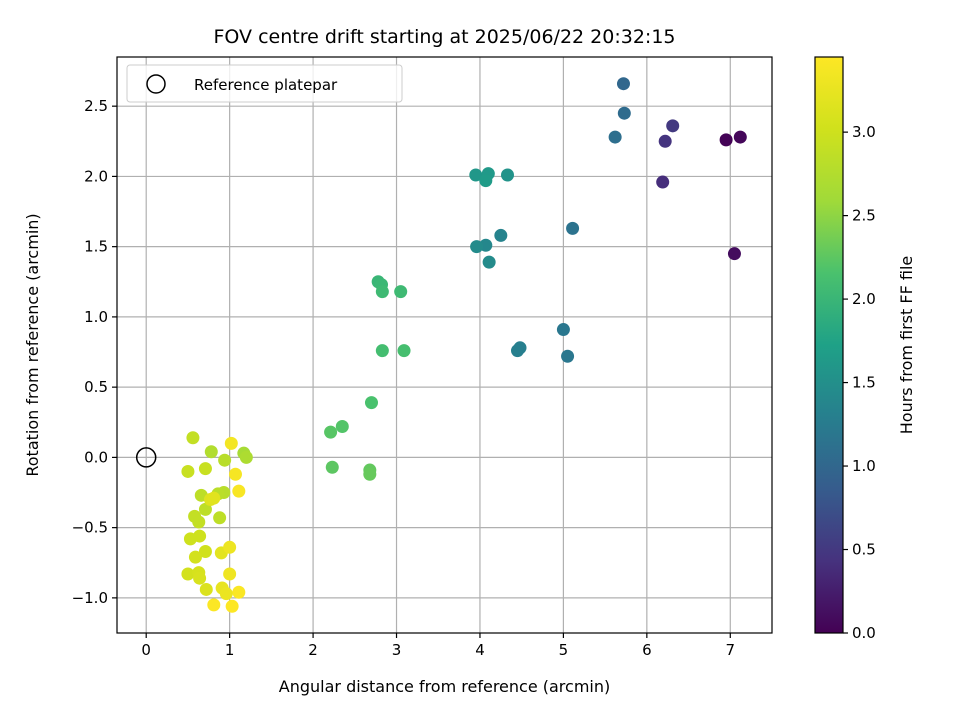 The image size is (960, 724). What do you see at coordinates (438, 646) in the screenshot?
I see `x-axis: 0 1 2 3 4 5 6 7` at bounding box center [438, 646].